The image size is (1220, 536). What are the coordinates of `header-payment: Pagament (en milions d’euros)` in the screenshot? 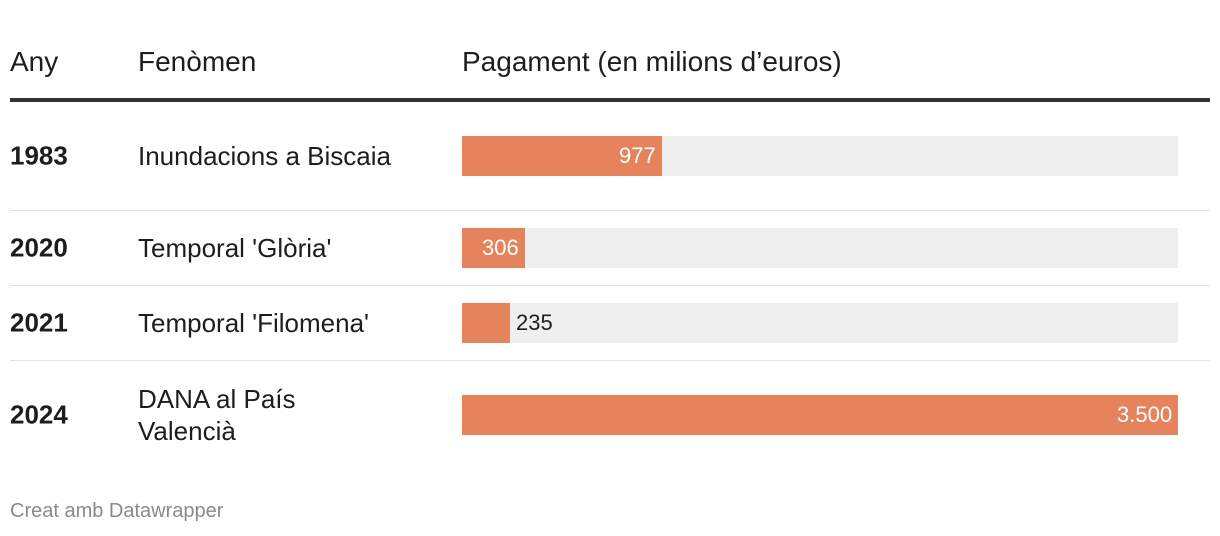 It's located at (652, 61).